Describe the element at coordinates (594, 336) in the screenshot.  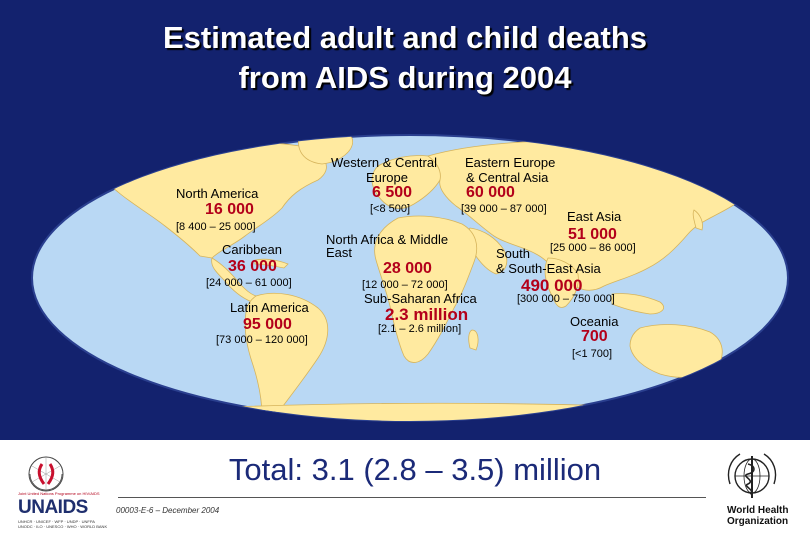
I see `oceania-value: 700` at that location.